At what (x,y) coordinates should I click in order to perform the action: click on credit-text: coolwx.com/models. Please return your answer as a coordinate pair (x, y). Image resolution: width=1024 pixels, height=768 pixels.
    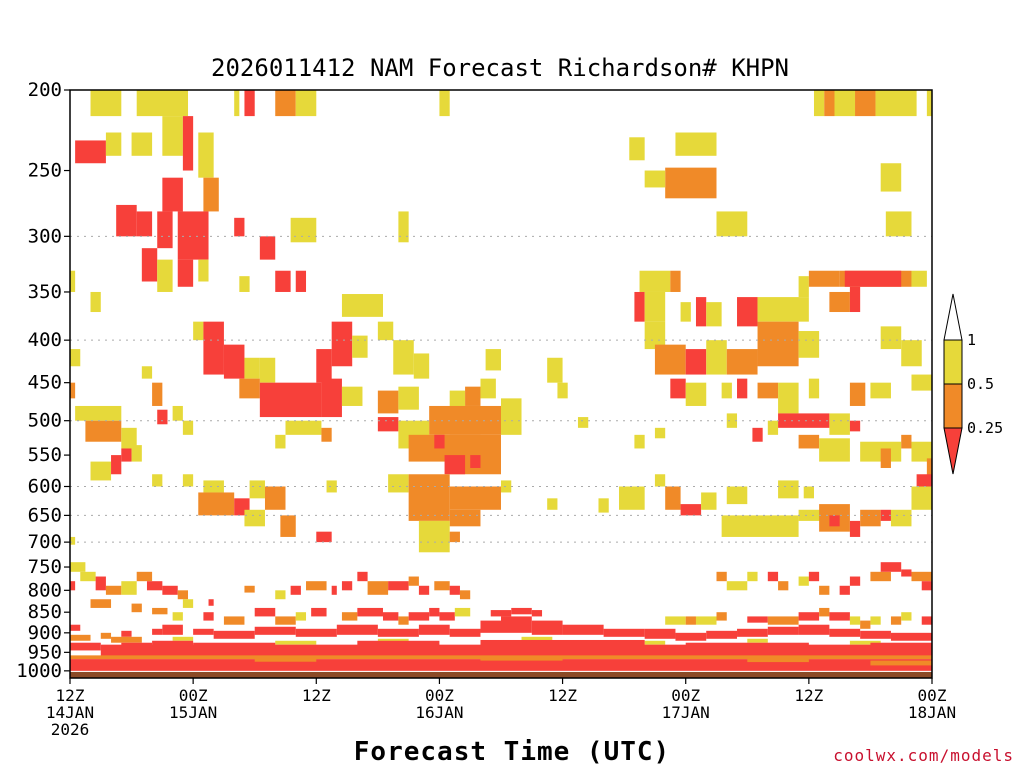
    Looking at the image, I should click on (923, 755).